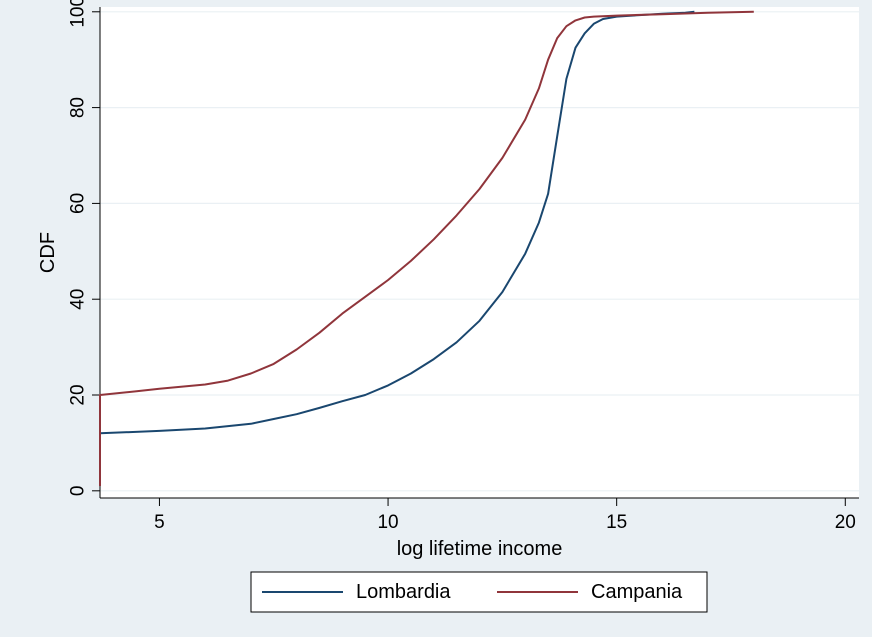 The image size is (872, 637). I want to click on y-tick-label-60: 60, so click(78, 203).